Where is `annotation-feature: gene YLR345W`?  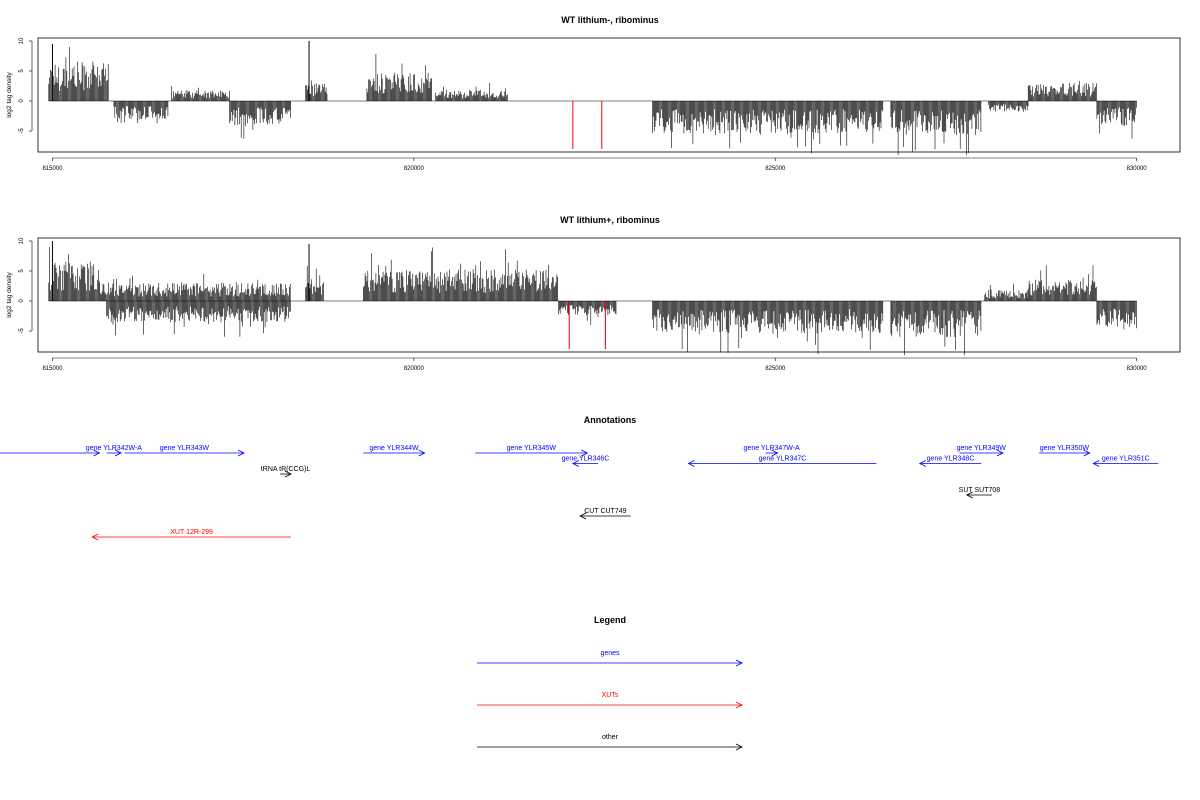 annotation-feature: gene YLR345W is located at coordinates (532, 451).